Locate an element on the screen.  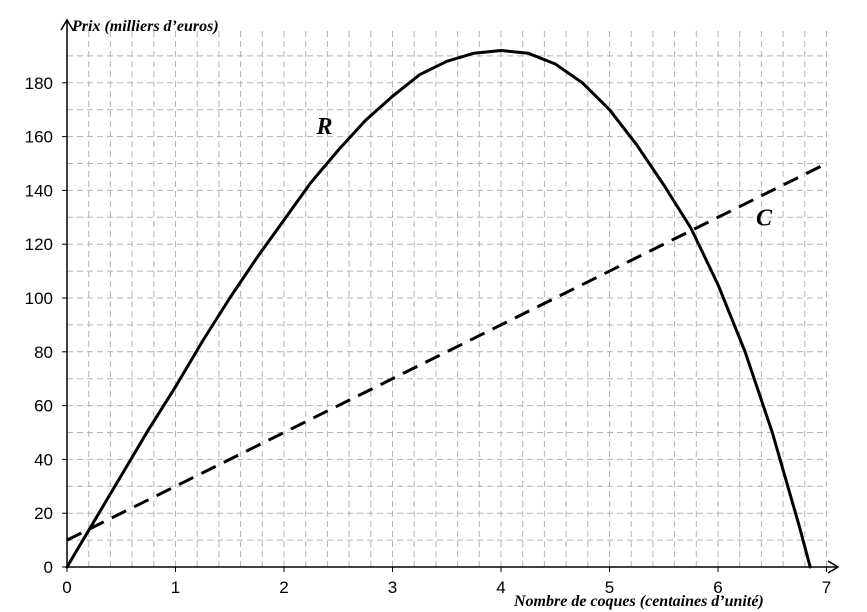
x-tick-label: 7 is located at coordinates (826, 587).